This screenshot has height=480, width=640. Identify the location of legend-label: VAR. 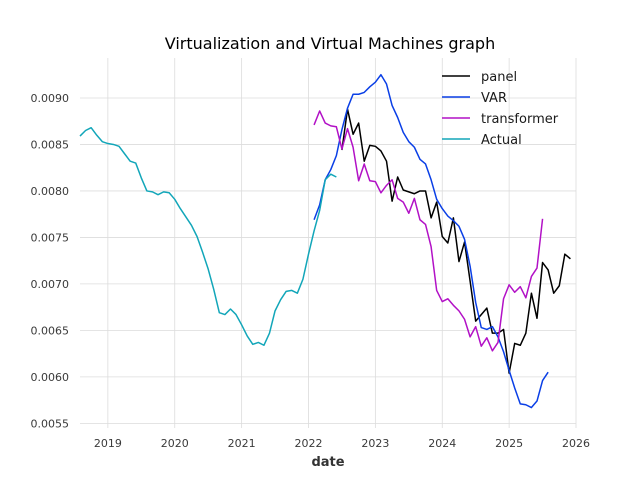
(494, 98).